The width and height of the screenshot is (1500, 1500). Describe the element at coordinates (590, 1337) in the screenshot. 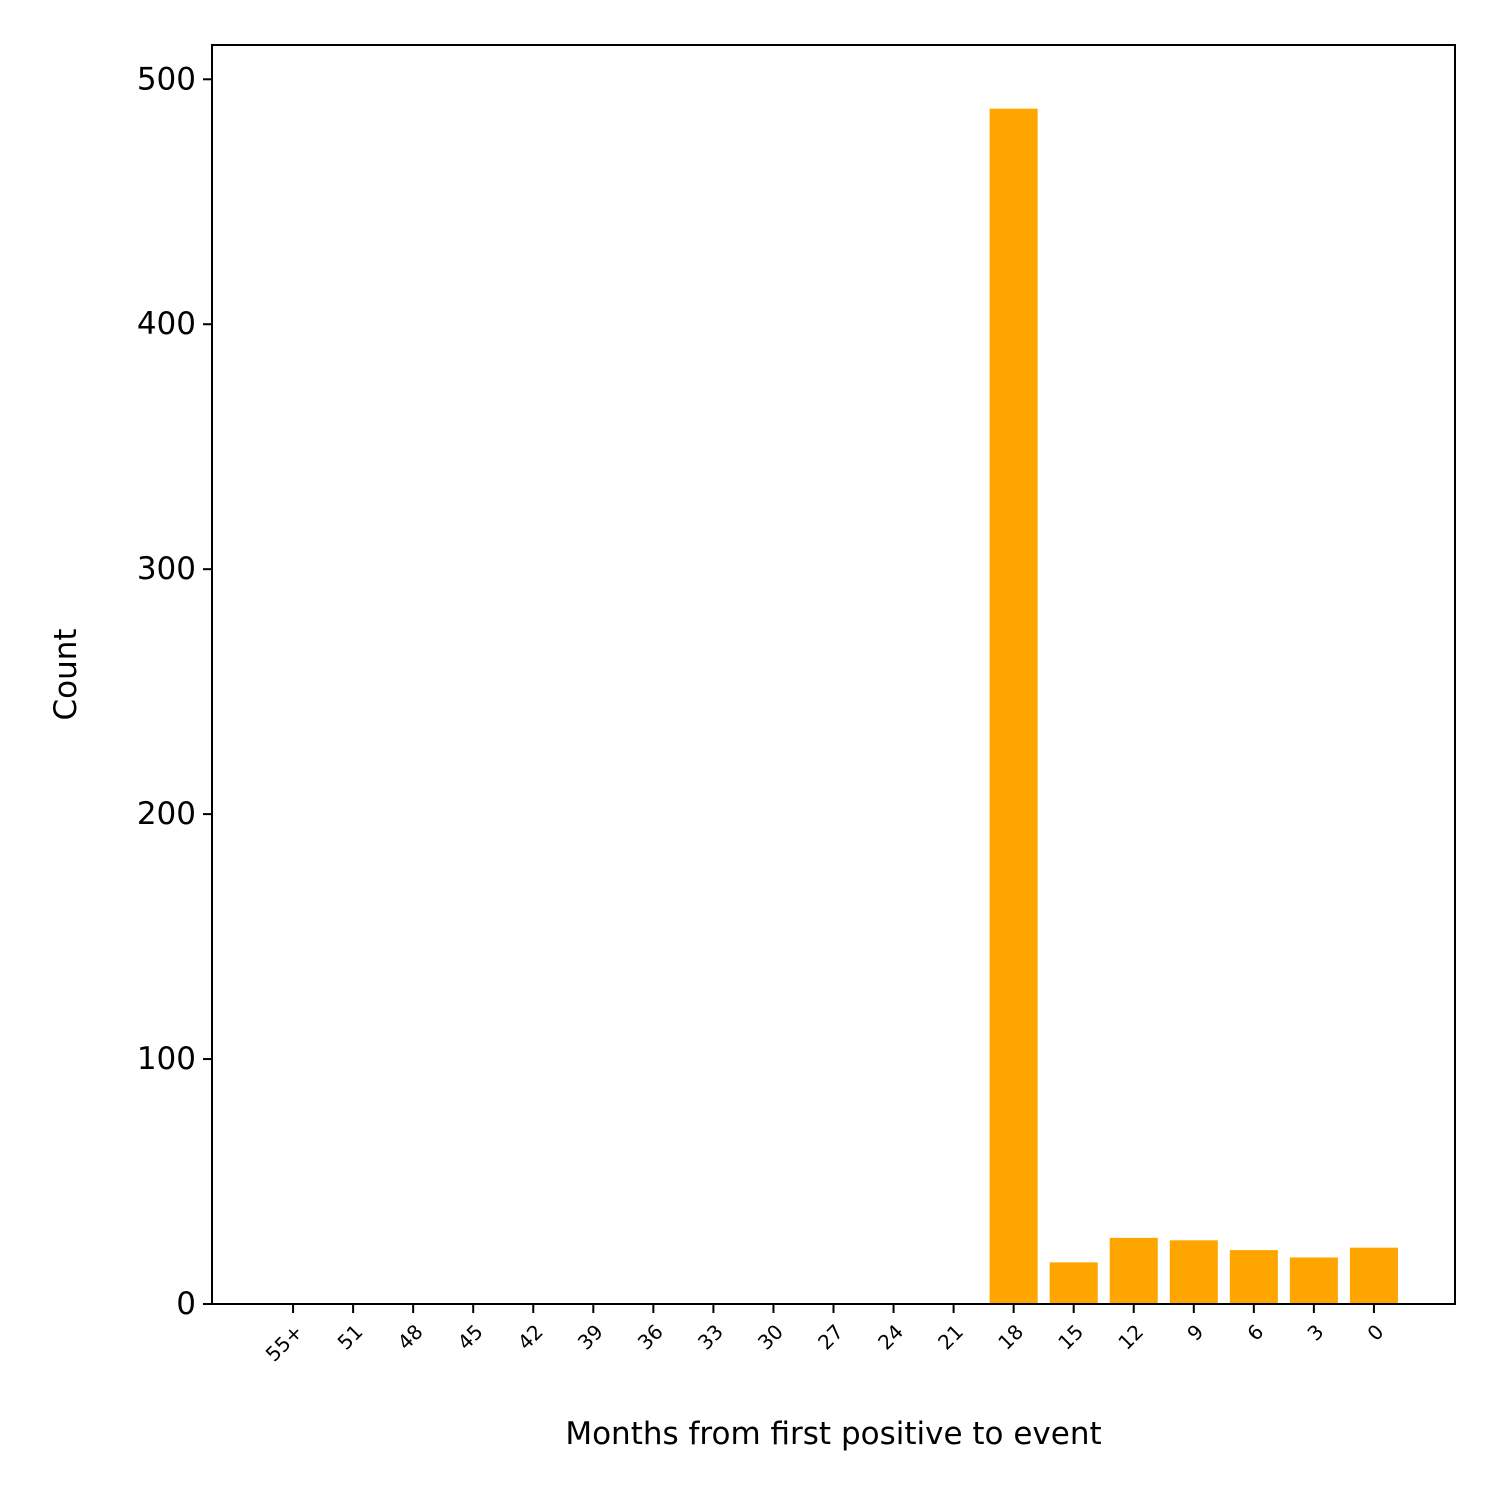

I see `x-tick-label: 39` at that location.